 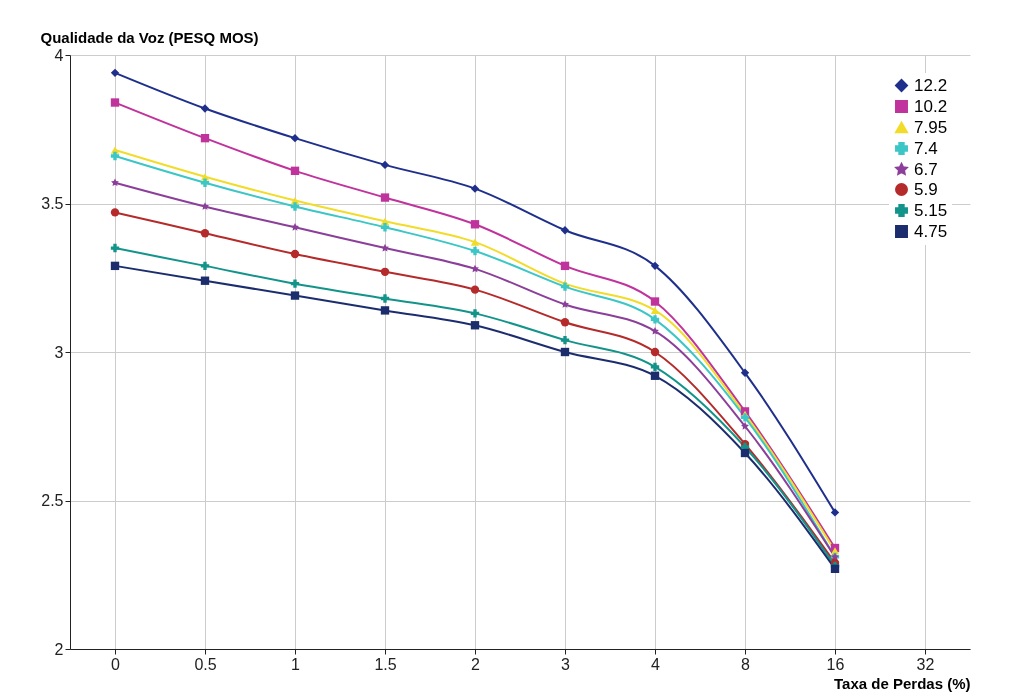 What do you see at coordinates (931, 106) in the screenshot?
I see `legend-label: 10.2` at bounding box center [931, 106].